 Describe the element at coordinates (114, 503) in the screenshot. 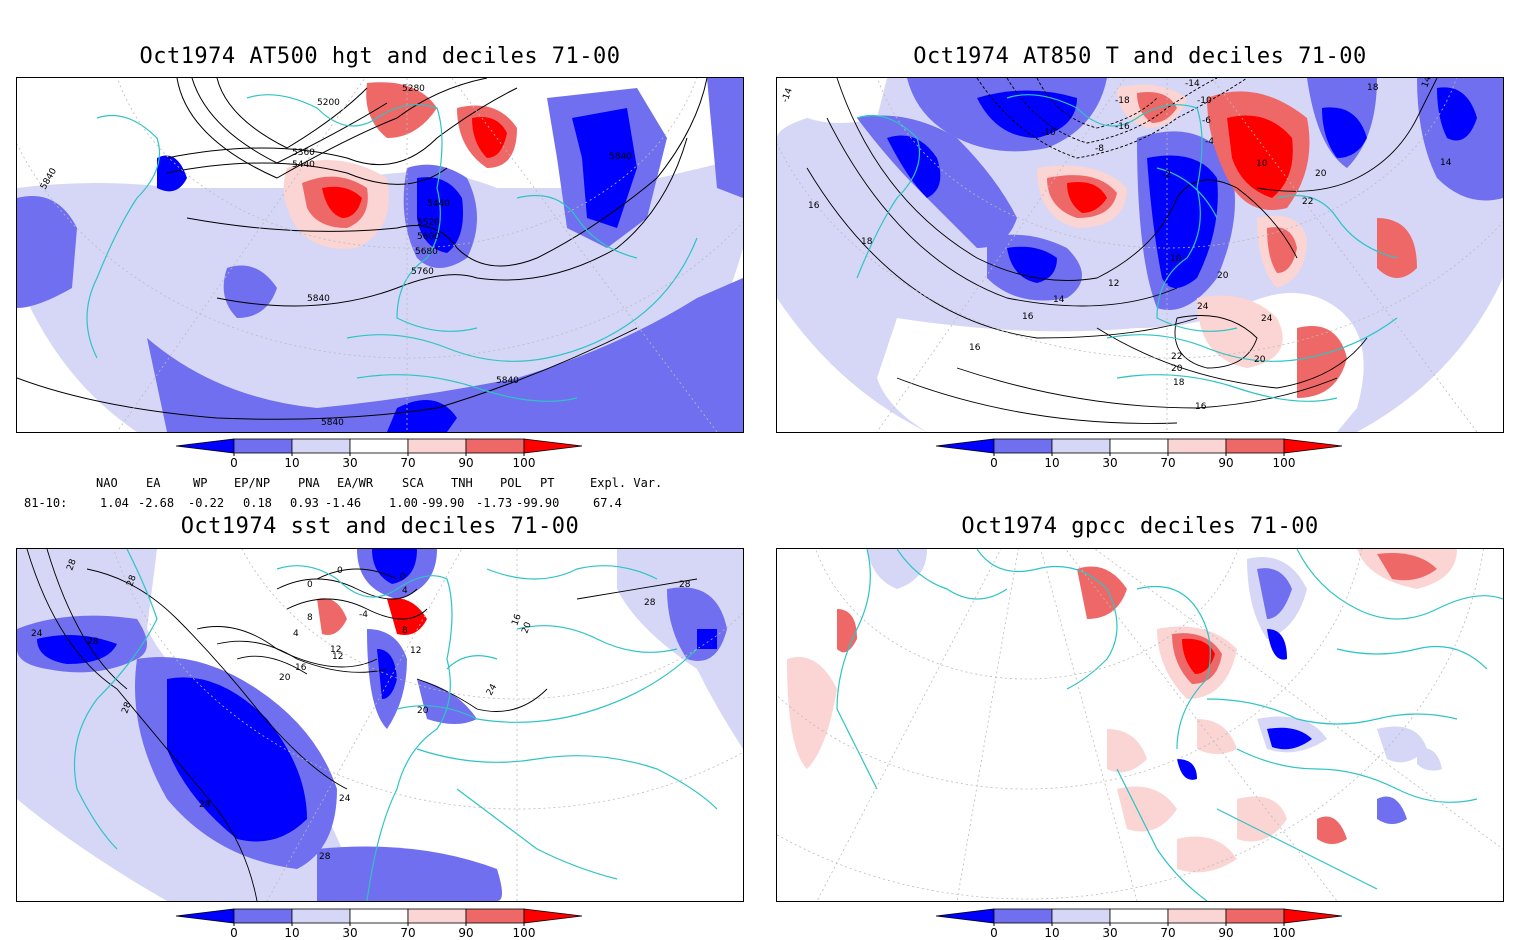

I see `index-value: 1.04` at that location.